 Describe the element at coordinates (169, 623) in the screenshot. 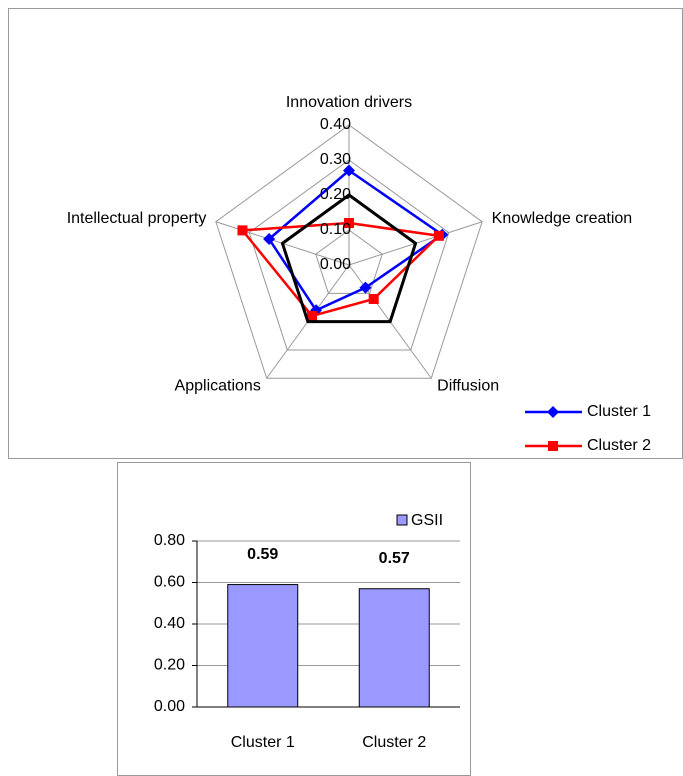

I see `y-tick-label: 0.40` at that location.